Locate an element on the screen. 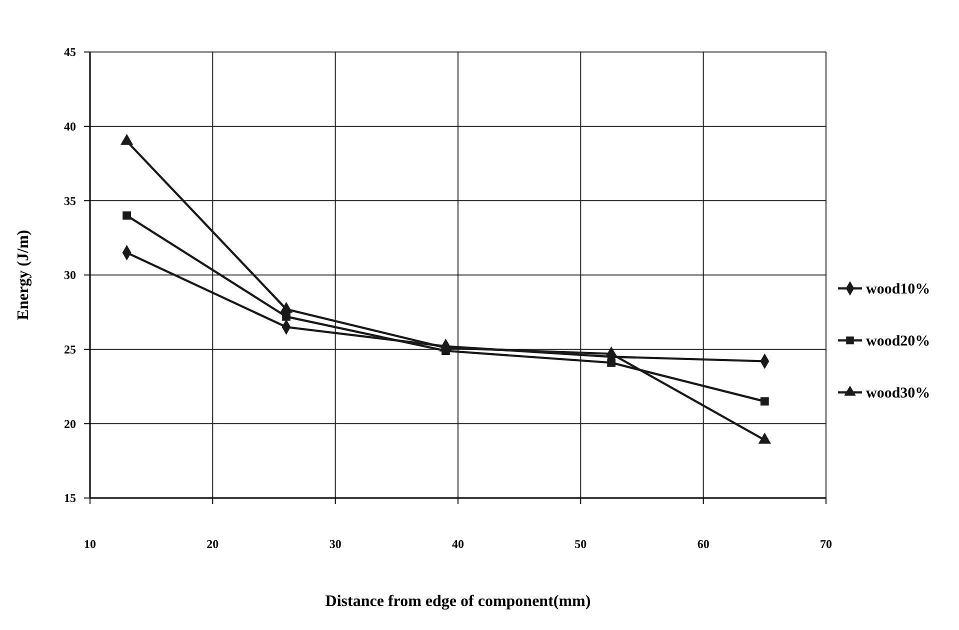 The width and height of the screenshot is (959, 630). y-axis-title: Energy (J/m) is located at coordinates (23, 275).